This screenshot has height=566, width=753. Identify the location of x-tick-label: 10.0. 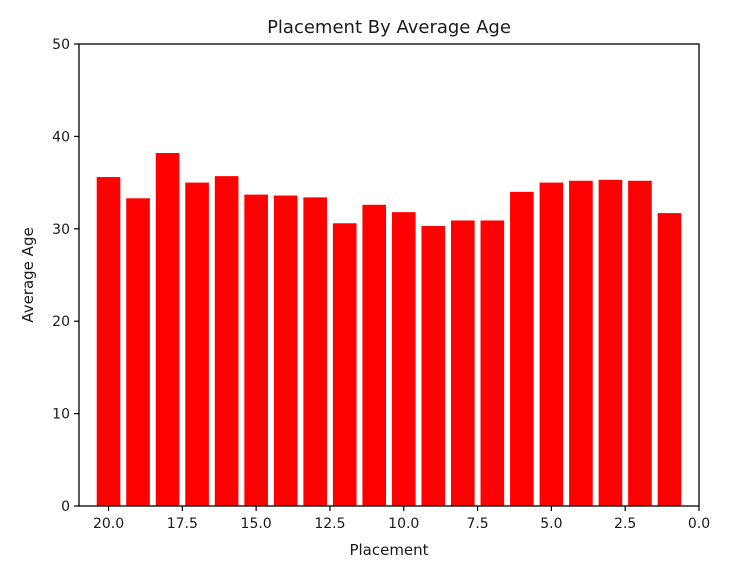
(403, 524).